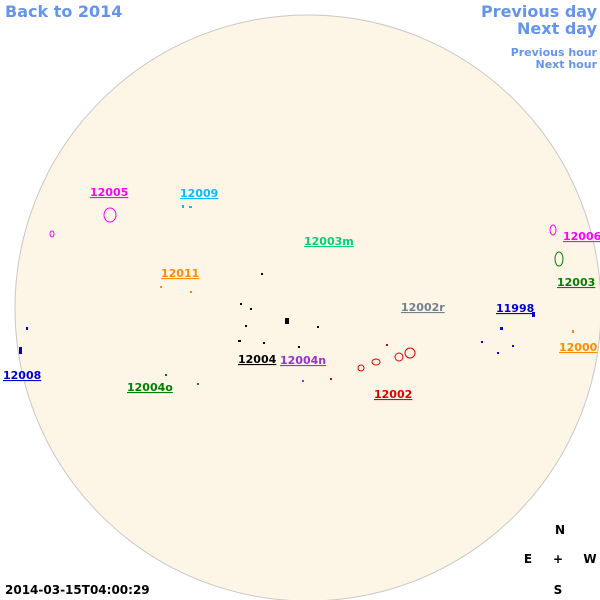 Image resolution: width=600 pixels, height=600 pixels. I want to click on region-label: 12008, so click(22, 375).